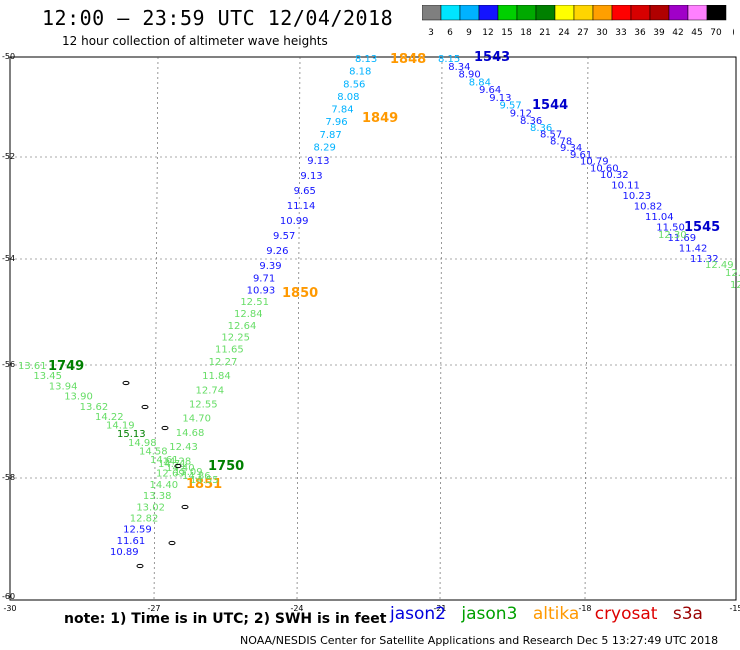 The image size is (740, 650). I want to click on colorbar-label: 39, so click(659, 33).